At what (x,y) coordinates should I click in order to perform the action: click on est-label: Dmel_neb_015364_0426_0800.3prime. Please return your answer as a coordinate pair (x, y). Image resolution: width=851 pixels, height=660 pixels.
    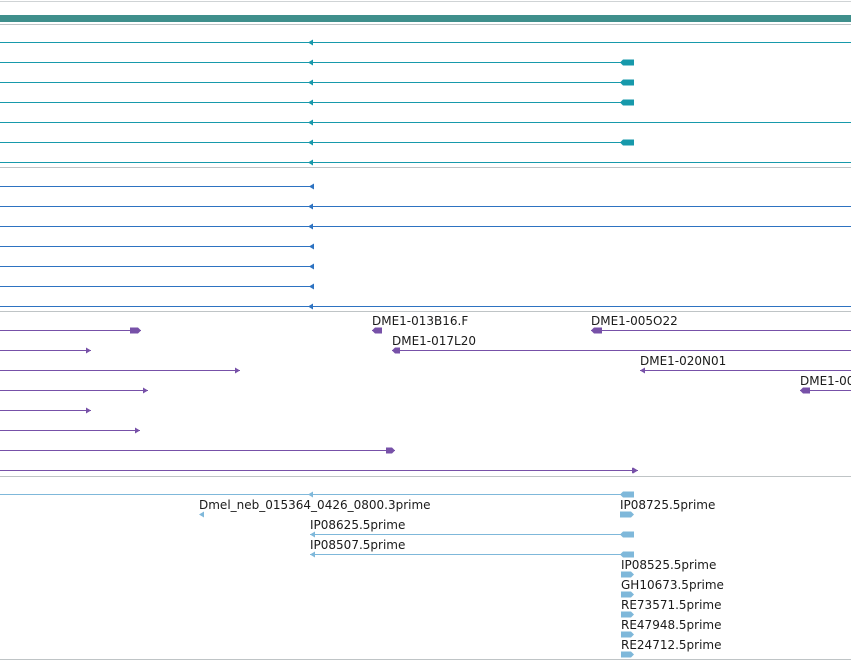
    Looking at the image, I should click on (315, 505).